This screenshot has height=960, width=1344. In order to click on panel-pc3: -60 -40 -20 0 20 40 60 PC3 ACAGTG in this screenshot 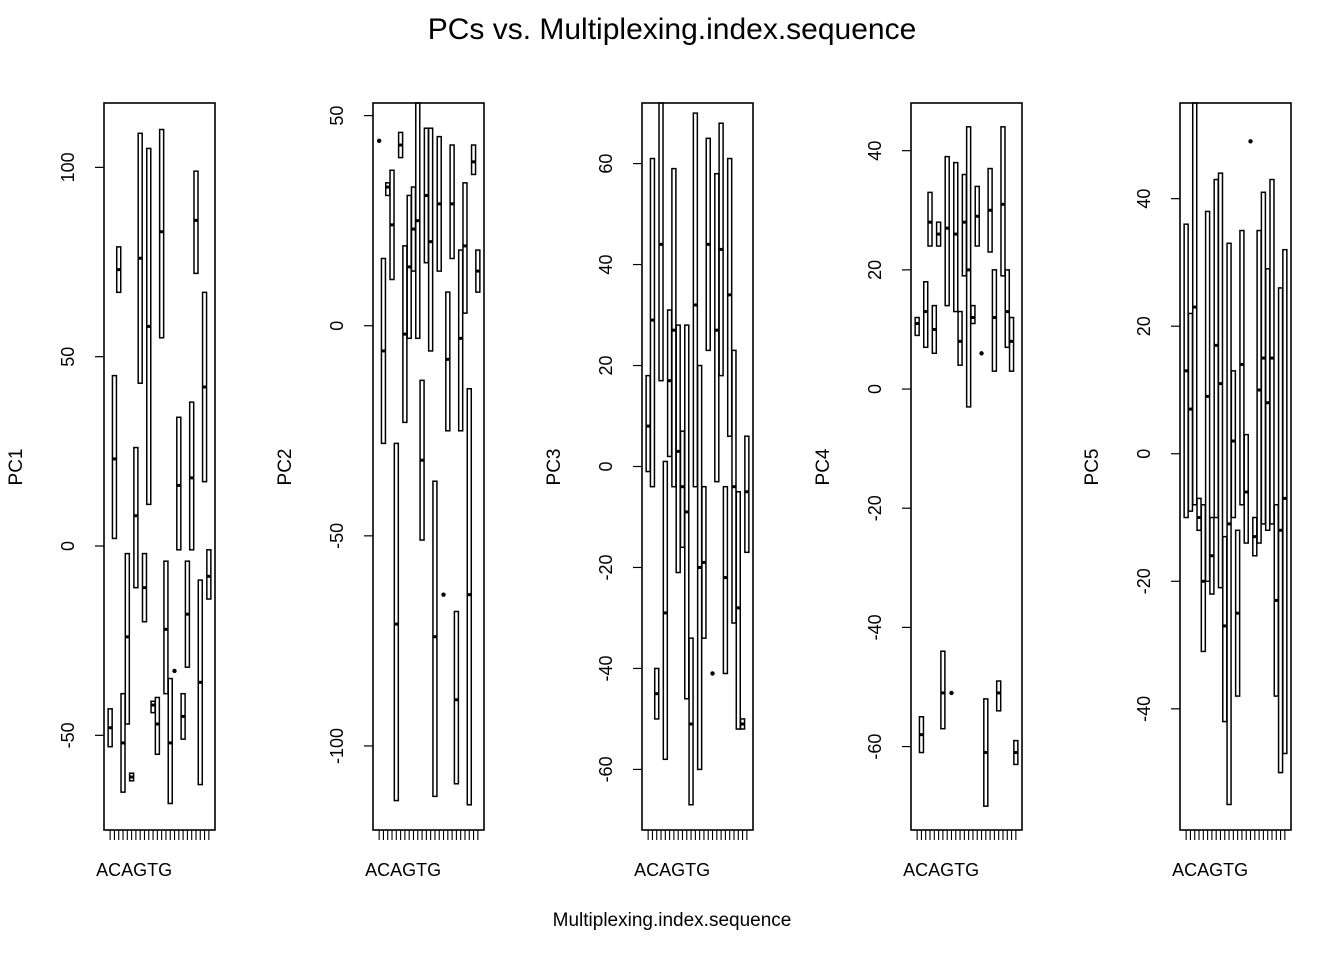, I will do `click(649, 491)`.